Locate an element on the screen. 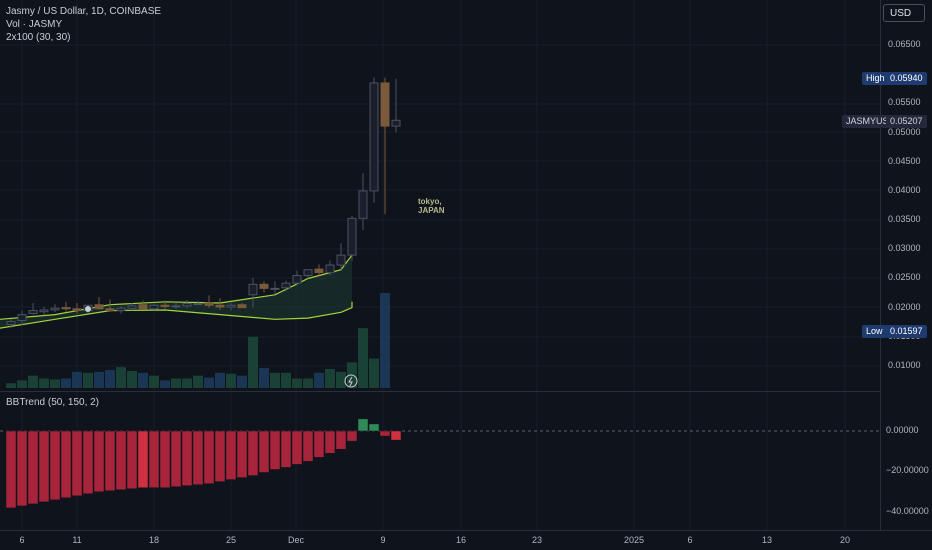 The height and width of the screenshot is (550, 932). time-tick: 2025 is located at coordinates (634, 540).